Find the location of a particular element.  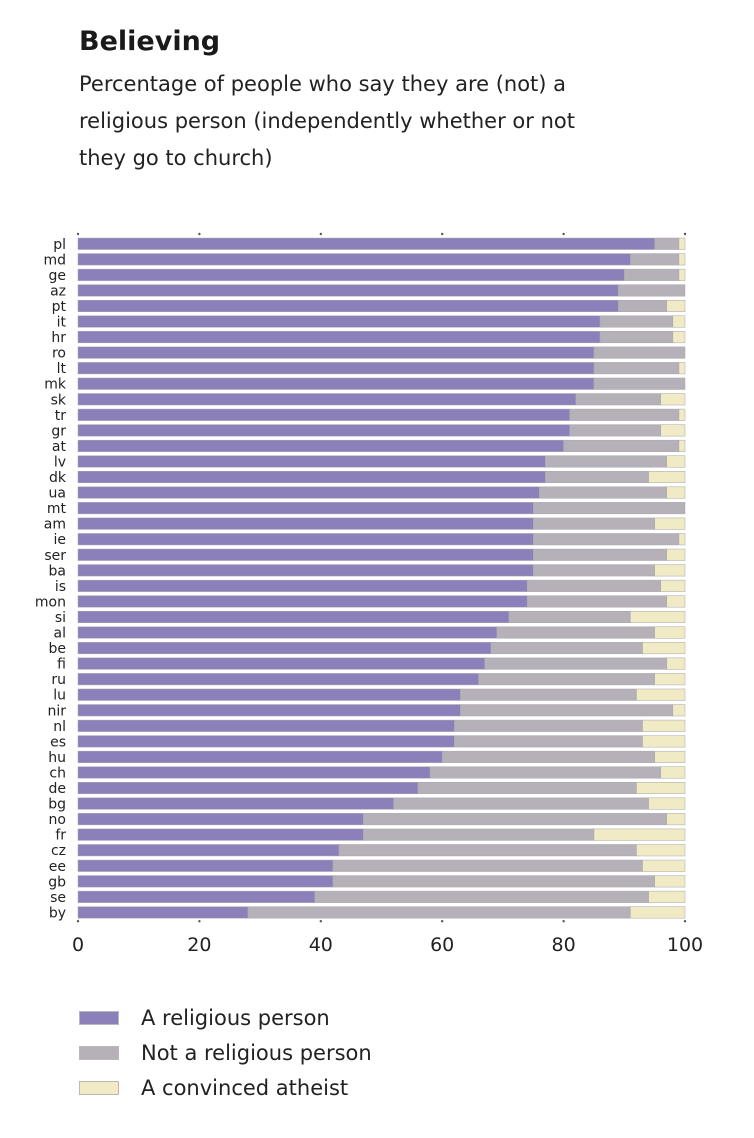

y-tick-label-cz: cz is located at coordinates (58, 851).